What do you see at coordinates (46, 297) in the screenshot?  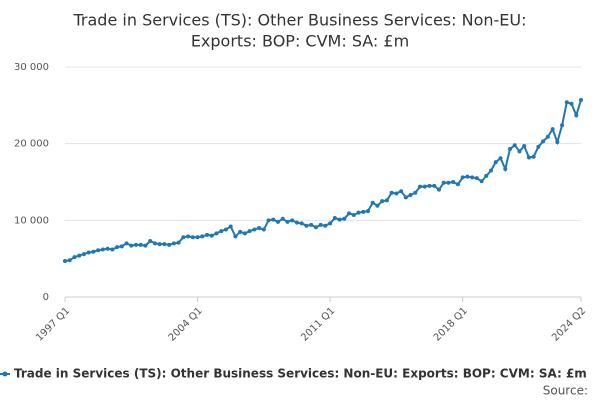 I see `y-tick-label: 0` at bounding box center [46, 297].